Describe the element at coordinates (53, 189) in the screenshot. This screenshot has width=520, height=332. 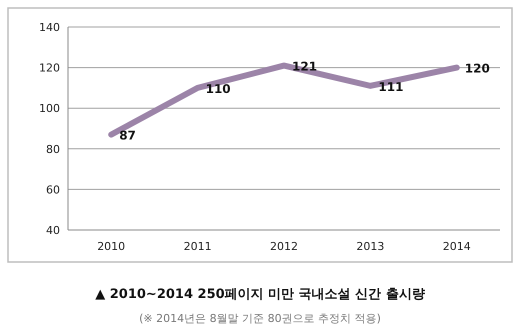
I see `y-tick-label: 60` at that location.